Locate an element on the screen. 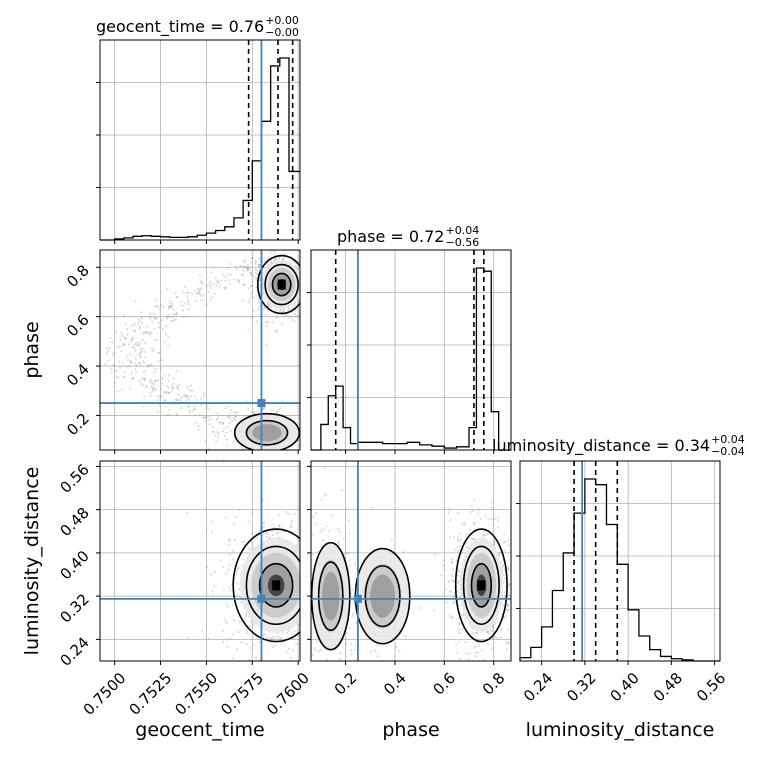  phase-y-tick-label: 0.6 is located at coordinates (78, 326).